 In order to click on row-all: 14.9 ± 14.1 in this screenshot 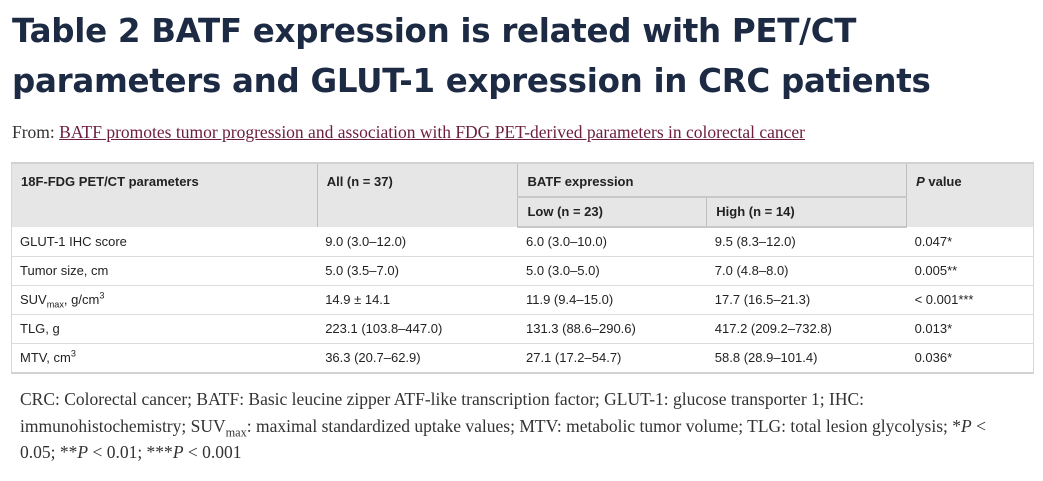, I will do `click(417, 300)`.